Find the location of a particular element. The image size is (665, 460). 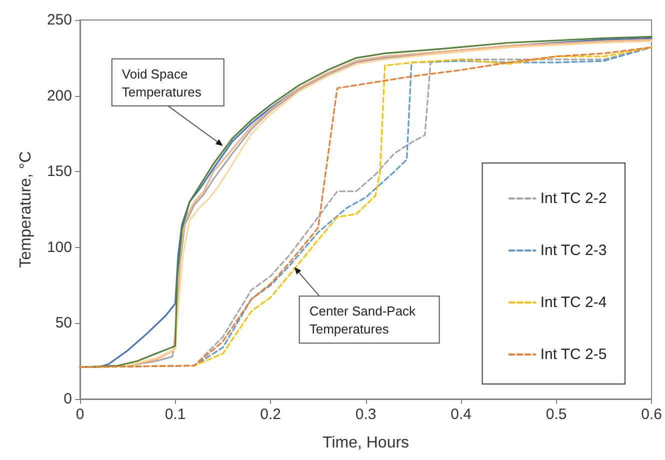

x-tick-label: 0.5 is located at coordinates (556, 414).